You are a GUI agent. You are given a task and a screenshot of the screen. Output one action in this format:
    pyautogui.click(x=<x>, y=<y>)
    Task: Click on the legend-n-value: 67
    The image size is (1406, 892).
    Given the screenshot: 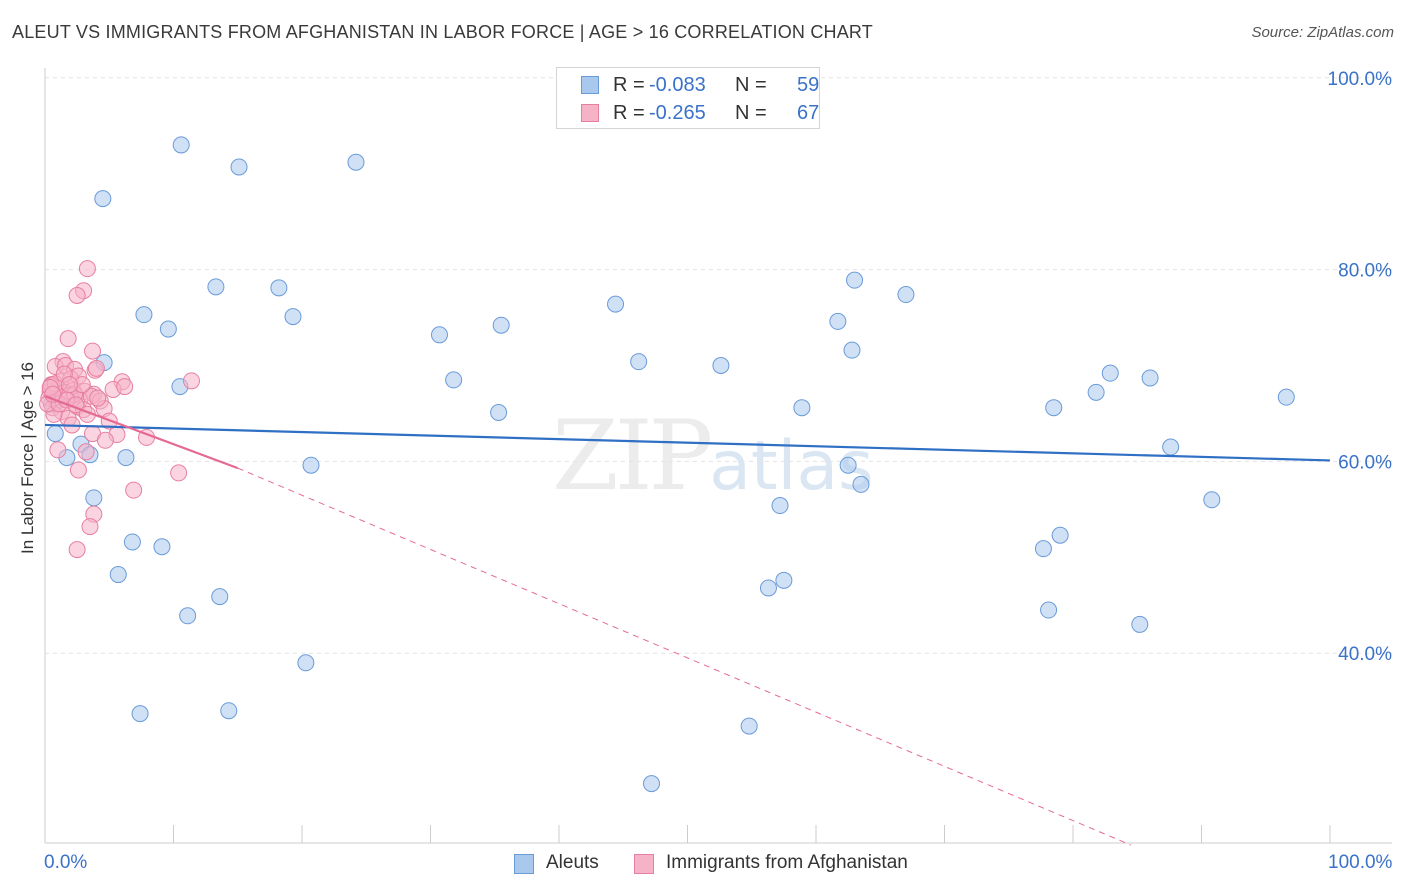 What is the action you would take?
    pyautogui.click(x=808, y=113)
    